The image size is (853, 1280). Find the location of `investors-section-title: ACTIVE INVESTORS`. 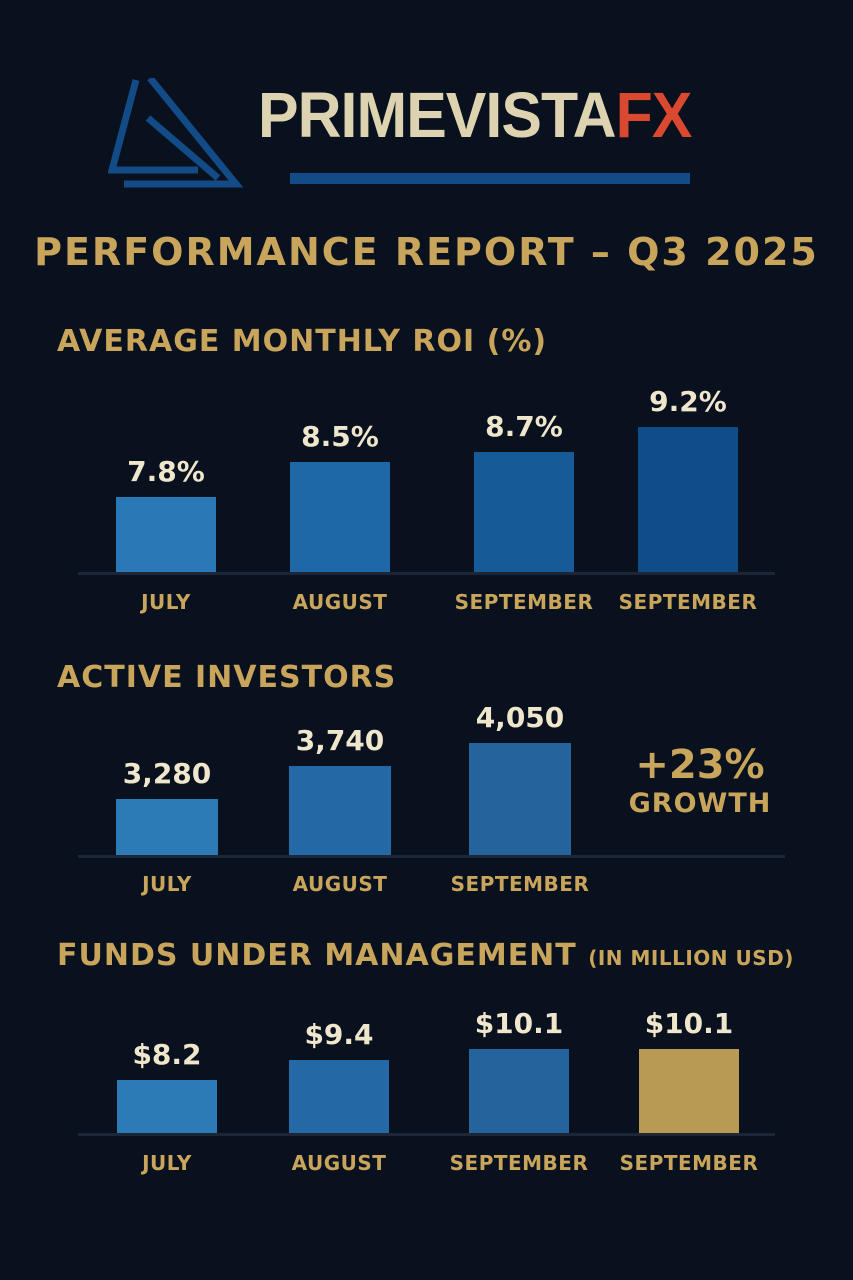

investors-section-title: ACTIVE INVESTORS is located at coordinates (226, 677).